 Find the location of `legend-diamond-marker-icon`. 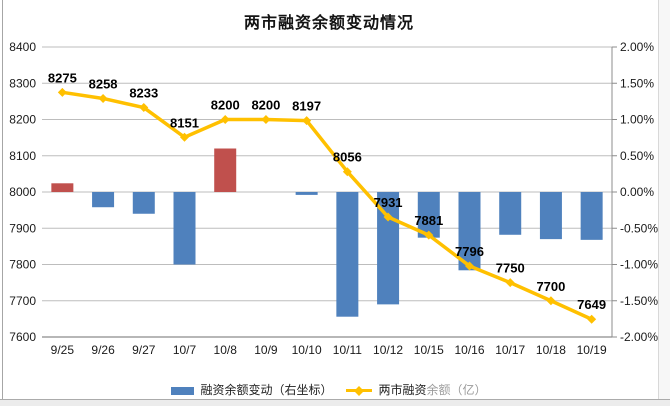

legend-diamond-marker-icon is located at coordinates (359, 390).